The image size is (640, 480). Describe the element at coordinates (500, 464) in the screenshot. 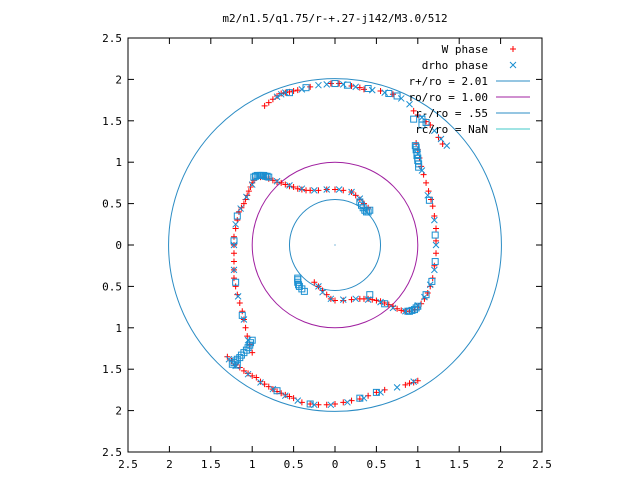

I see `x-tick-label: 2` at that location.